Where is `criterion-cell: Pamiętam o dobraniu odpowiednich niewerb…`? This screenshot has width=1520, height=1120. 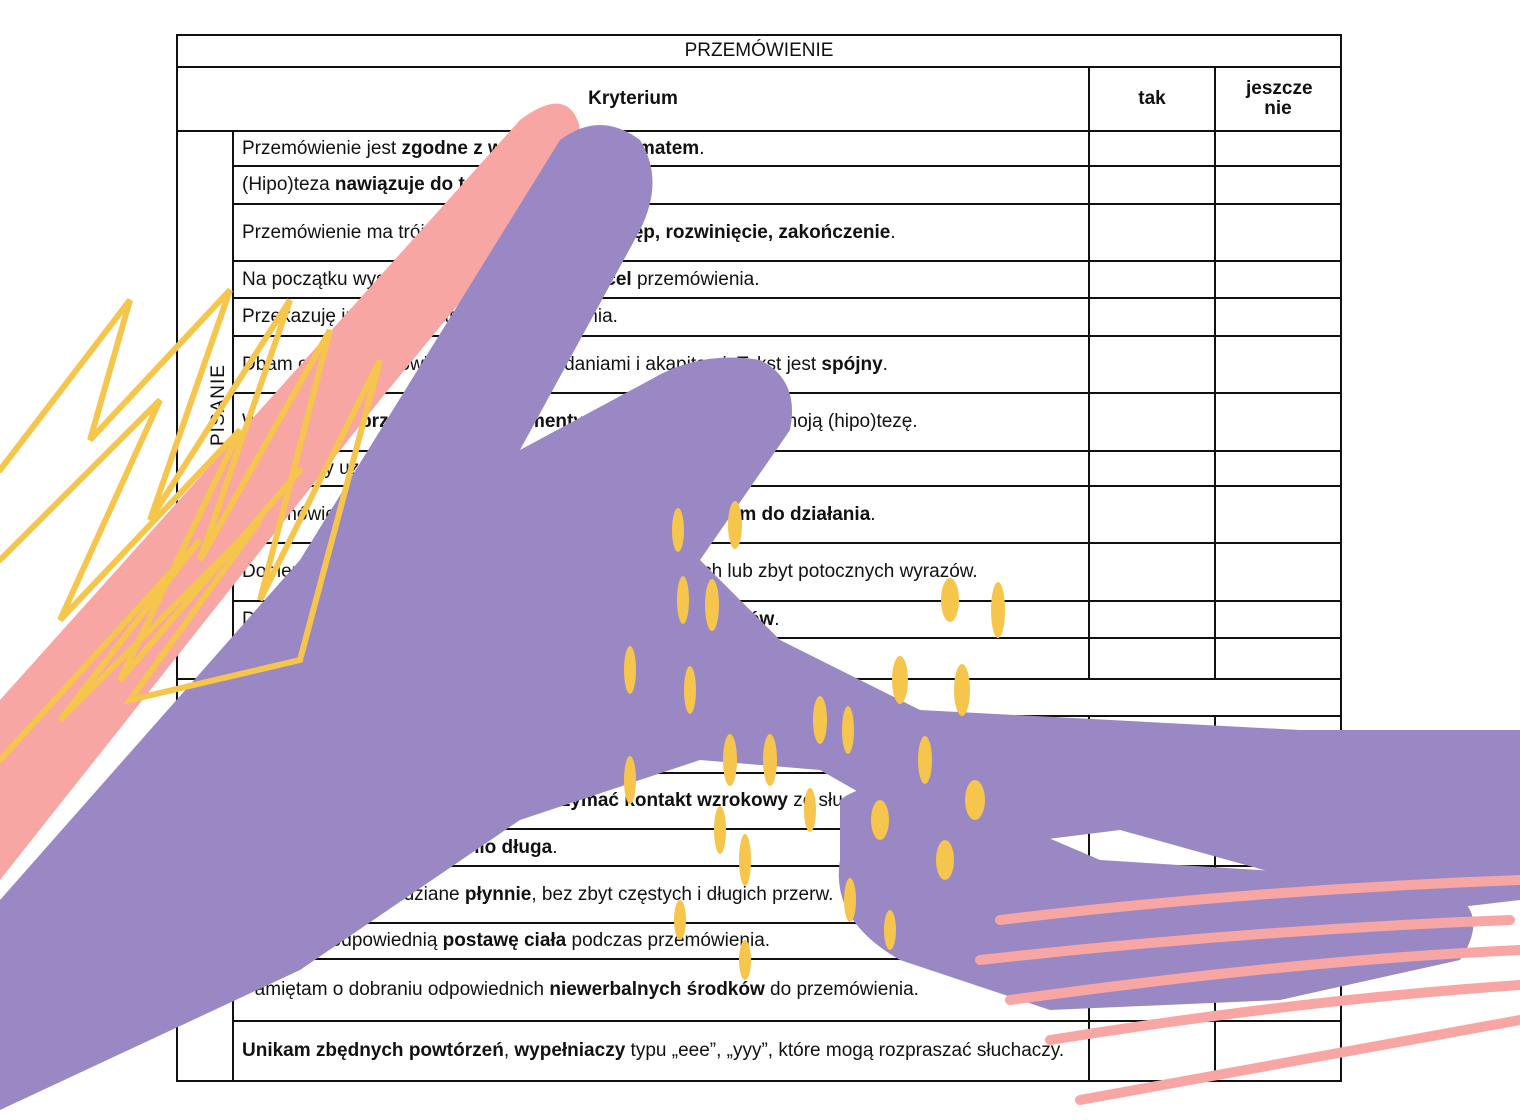
criterion-cell: Pamiętam o dobraniu odpowiednich niewerb… is located at coordinates (661, 990).